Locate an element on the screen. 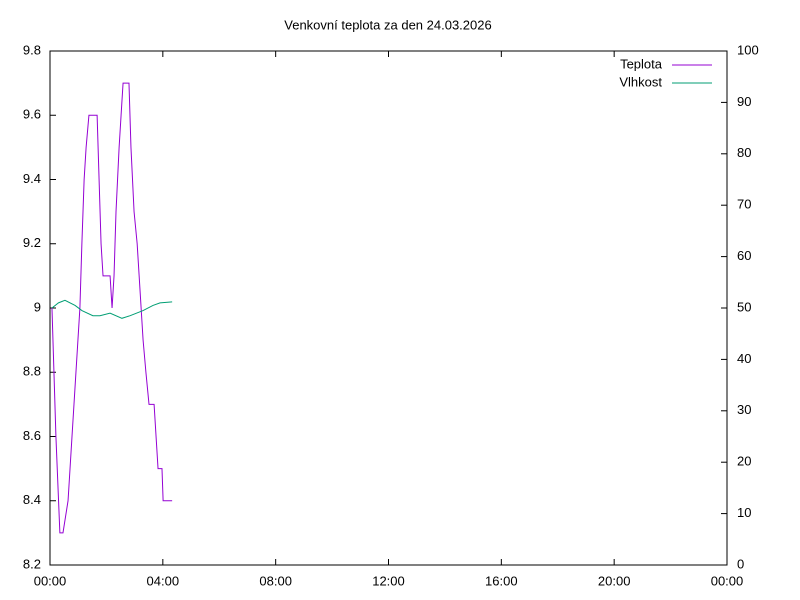 Image resolution: width=800 pixels, height=600 pixels. x-tick-label: 08:00 is located at coordinates (275, 580).